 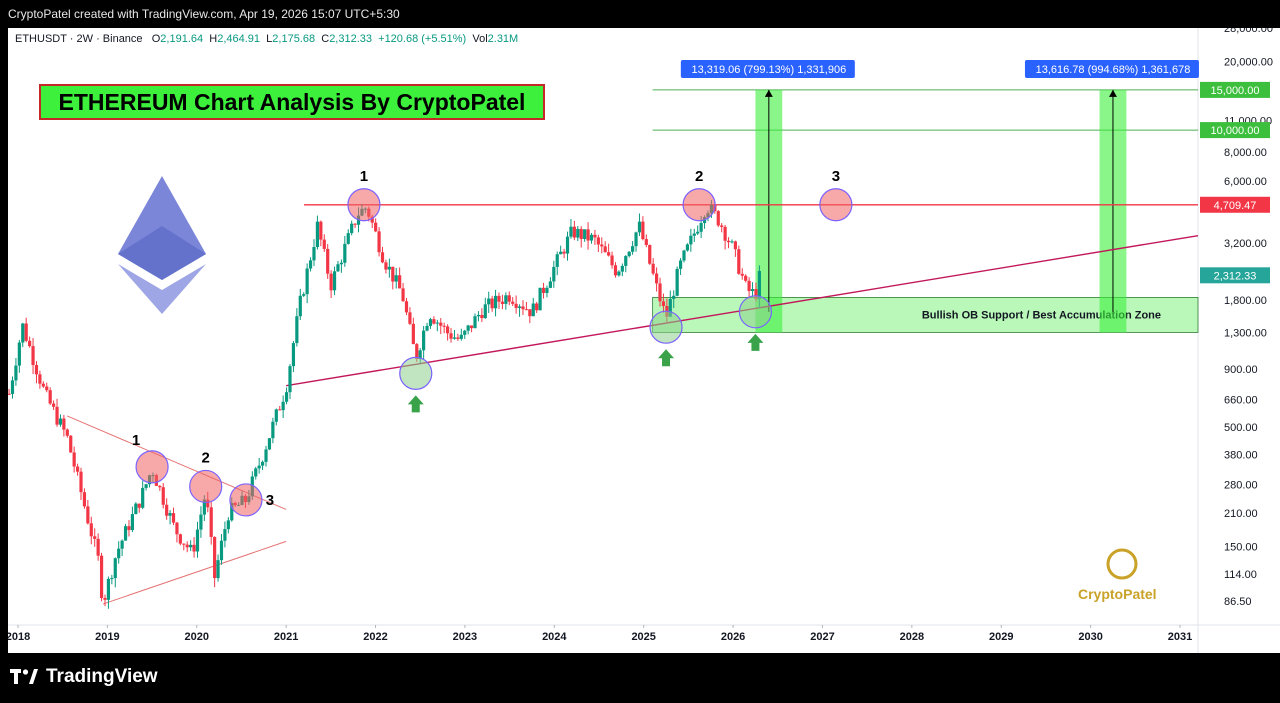 What do you see at coordinates (733, 637) in the screenshot?
I see `x-tick-label: 2026` at bounding box center [733, 637].